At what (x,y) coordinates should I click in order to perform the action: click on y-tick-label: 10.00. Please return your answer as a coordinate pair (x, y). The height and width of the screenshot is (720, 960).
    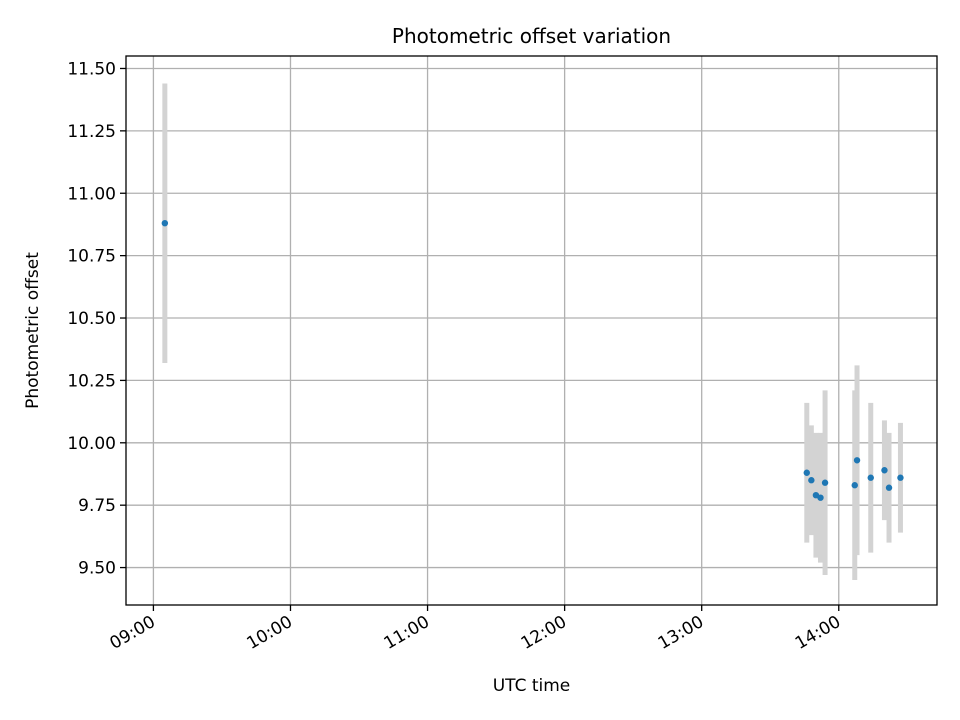
    Looking at the image, I should click on (91, 444).